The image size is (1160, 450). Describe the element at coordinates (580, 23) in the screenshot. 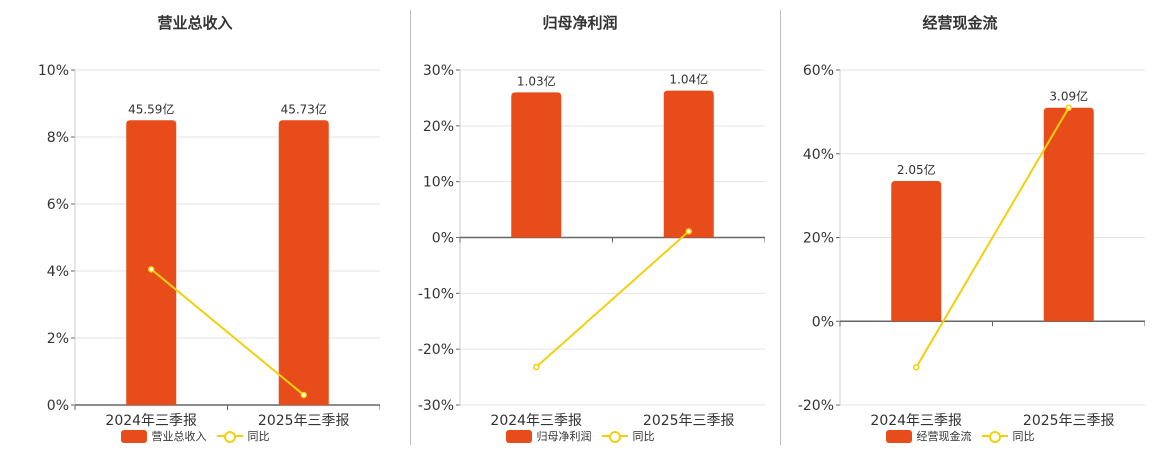

I see `chart-title: 归母净利润` at that location.